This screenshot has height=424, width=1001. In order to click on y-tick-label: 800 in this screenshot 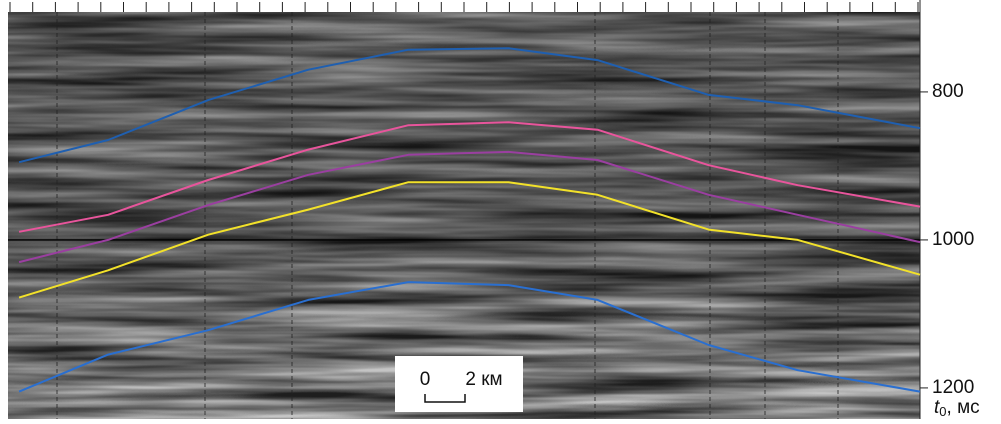, I will do `click(948, 91)`.